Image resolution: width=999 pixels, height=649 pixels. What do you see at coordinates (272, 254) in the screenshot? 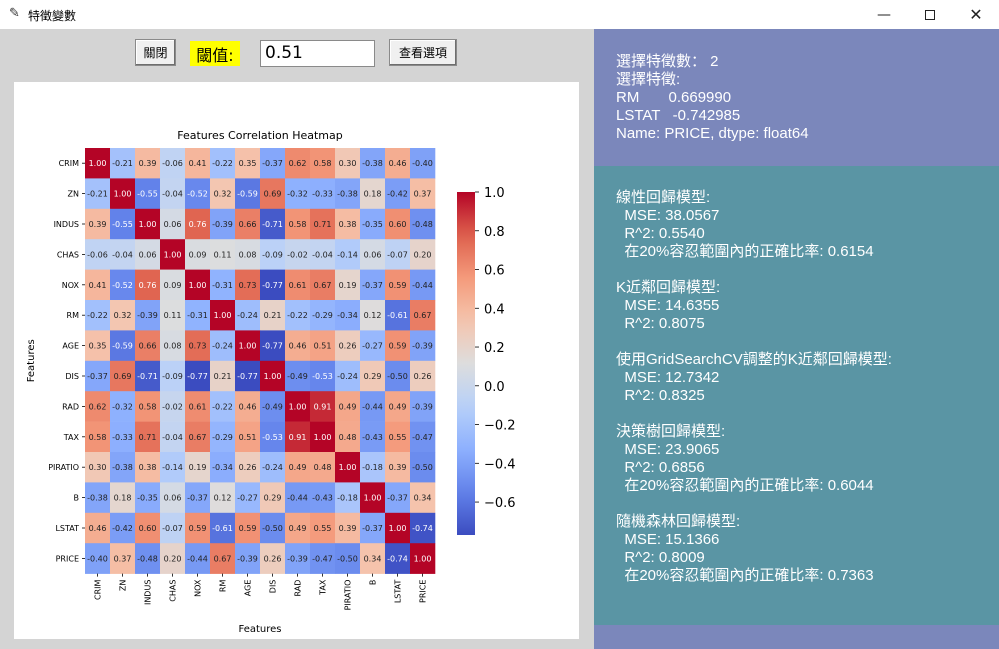
I see `cell-value-label: -0.09` at bounding box center [272, 254].